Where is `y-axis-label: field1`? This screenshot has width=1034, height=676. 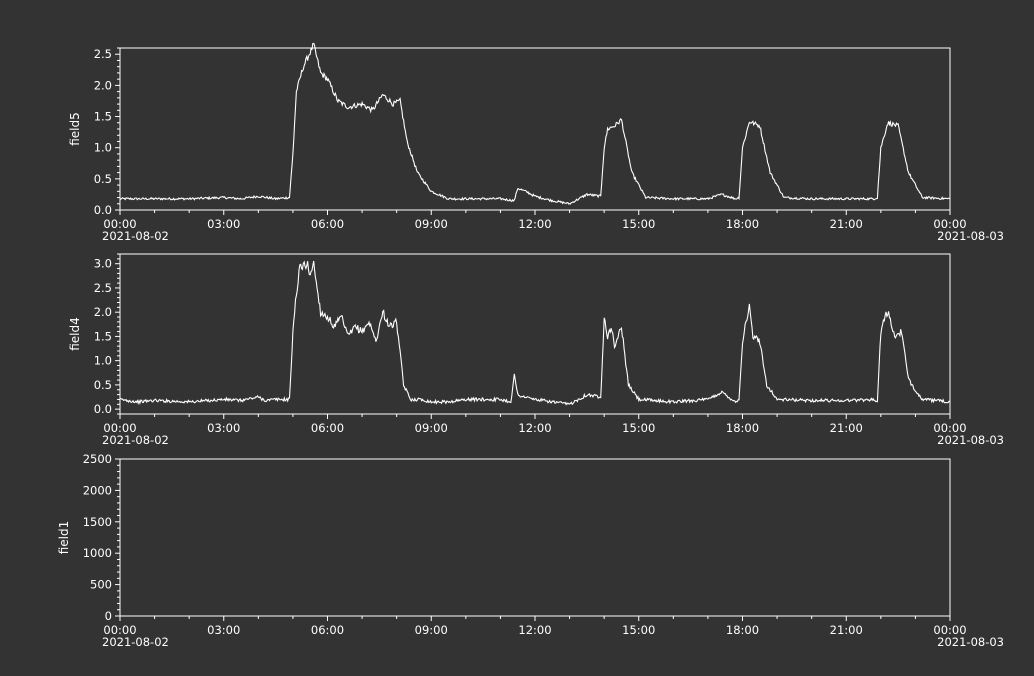 y-axis-label: field1 is located at coordinates (64, 538).